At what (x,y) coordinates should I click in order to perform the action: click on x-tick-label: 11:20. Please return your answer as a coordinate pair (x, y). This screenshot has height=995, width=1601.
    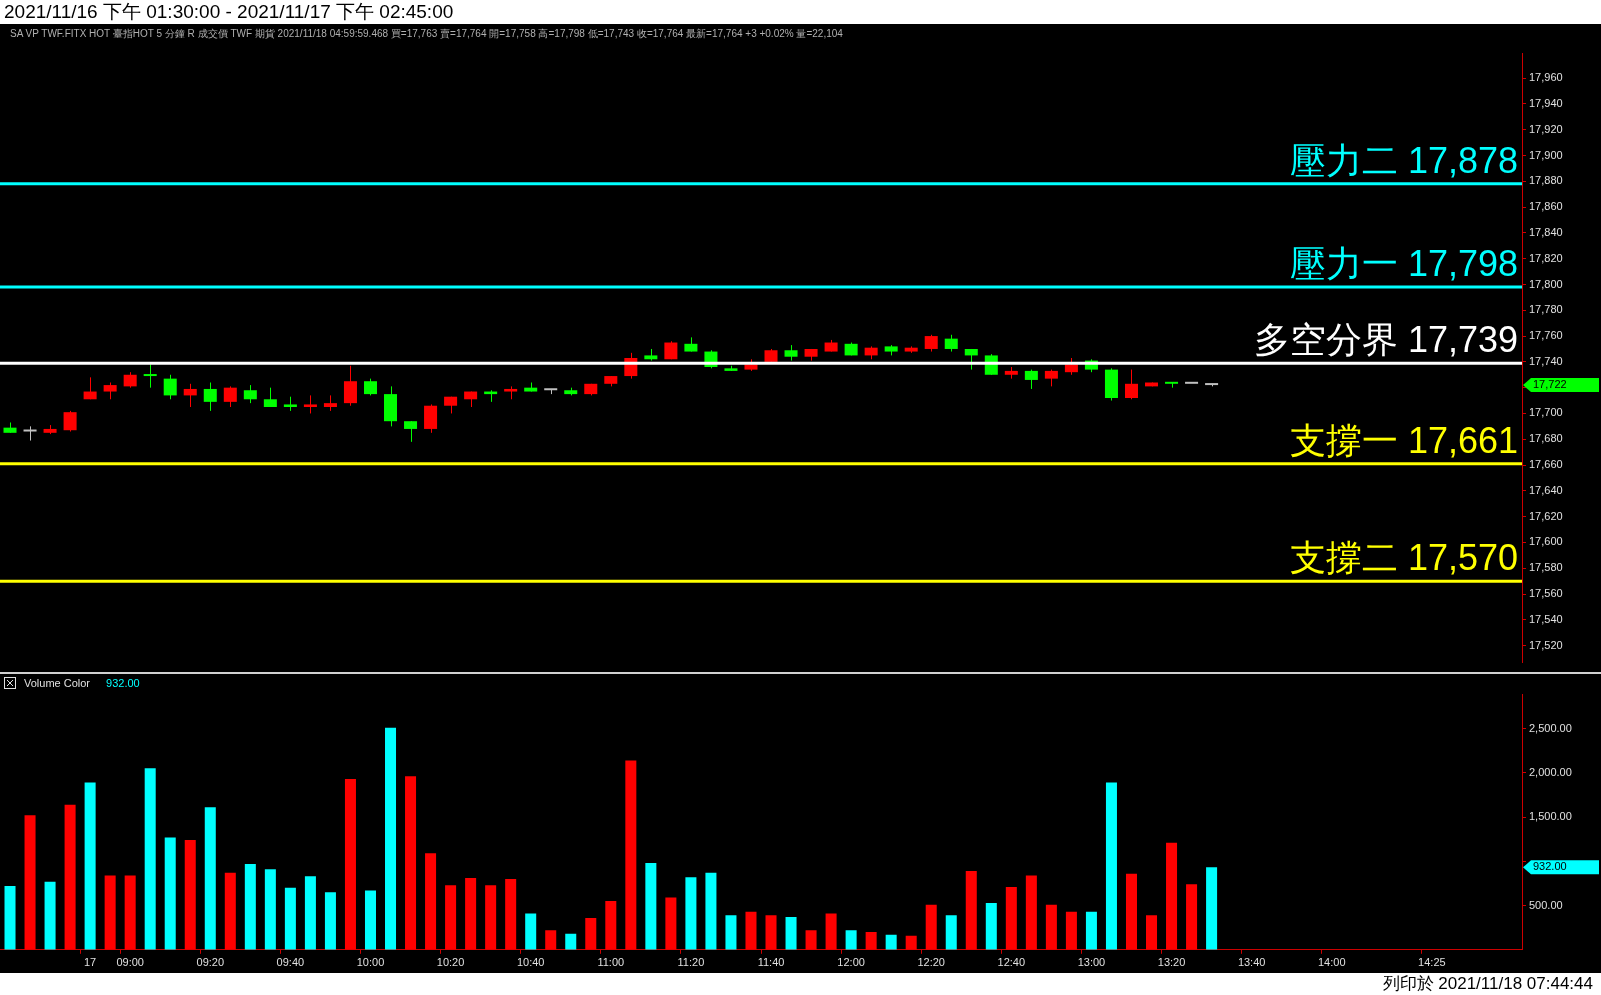
    Looking at the image, I should click on (691, 962).